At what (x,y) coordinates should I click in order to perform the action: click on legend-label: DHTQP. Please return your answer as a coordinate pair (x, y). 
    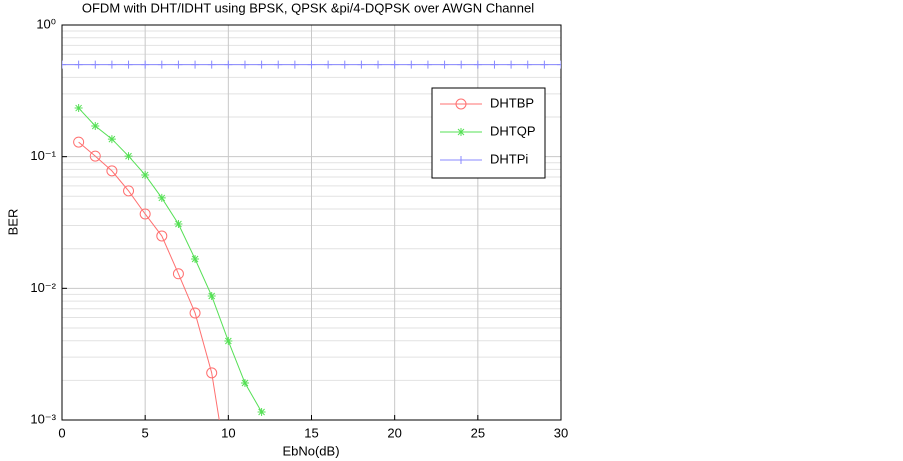
    Looking at the image, I should click on (513, 130).